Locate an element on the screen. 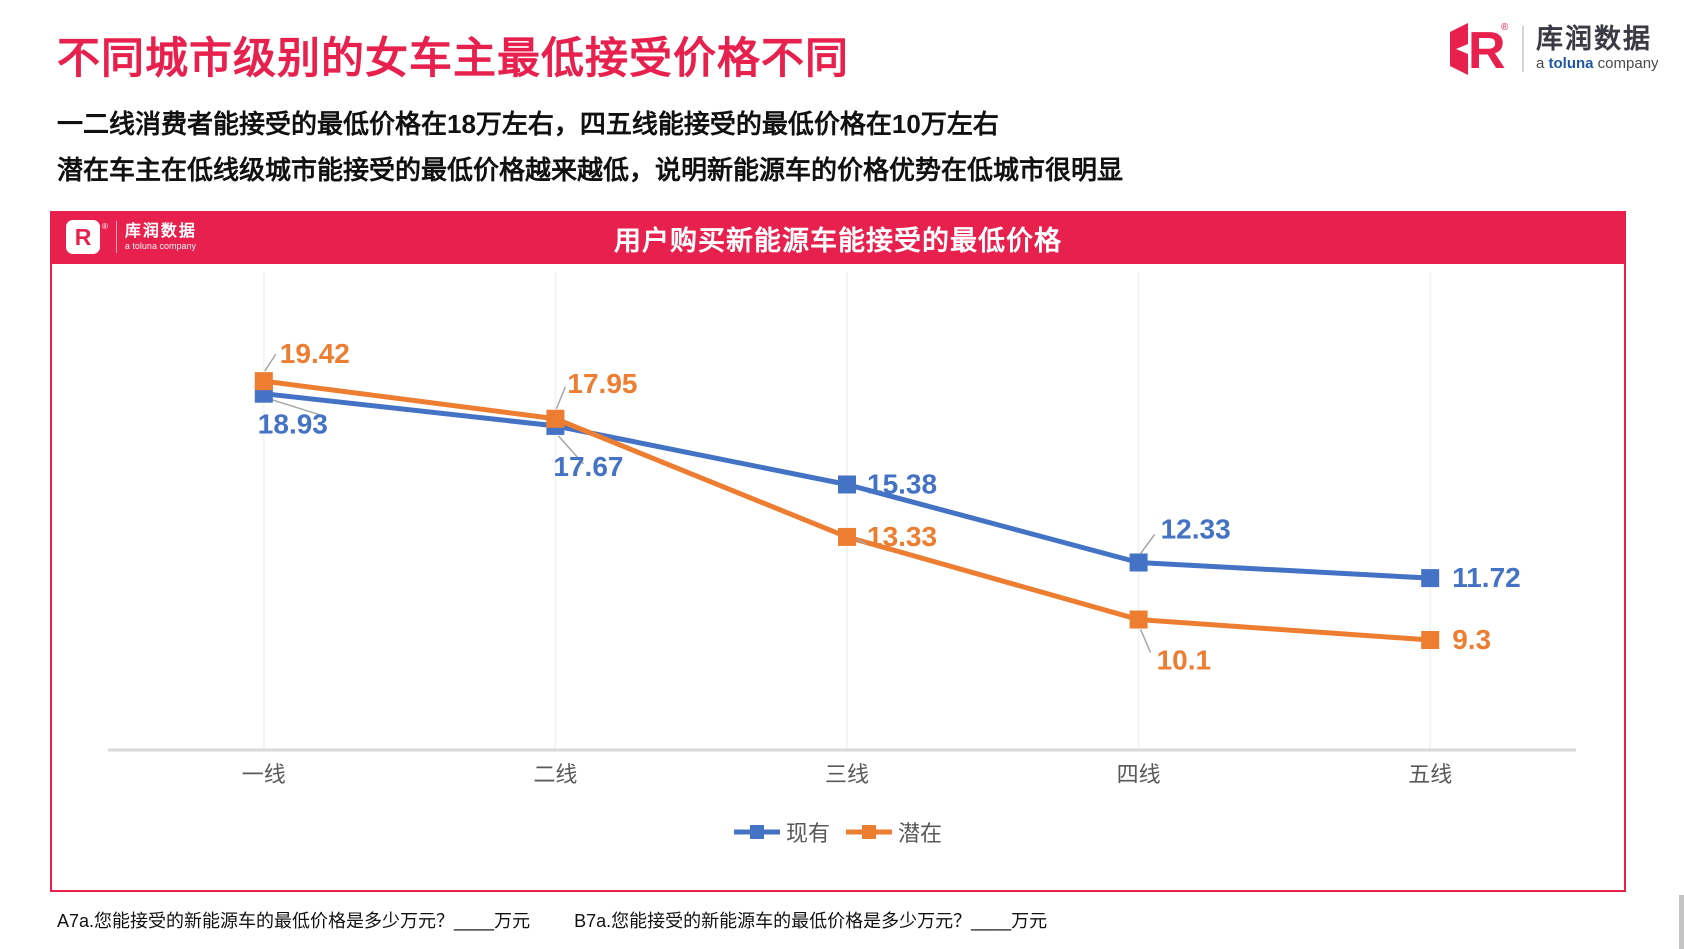  tagline-toluna: toluna is located at coordinates (1571, 63).